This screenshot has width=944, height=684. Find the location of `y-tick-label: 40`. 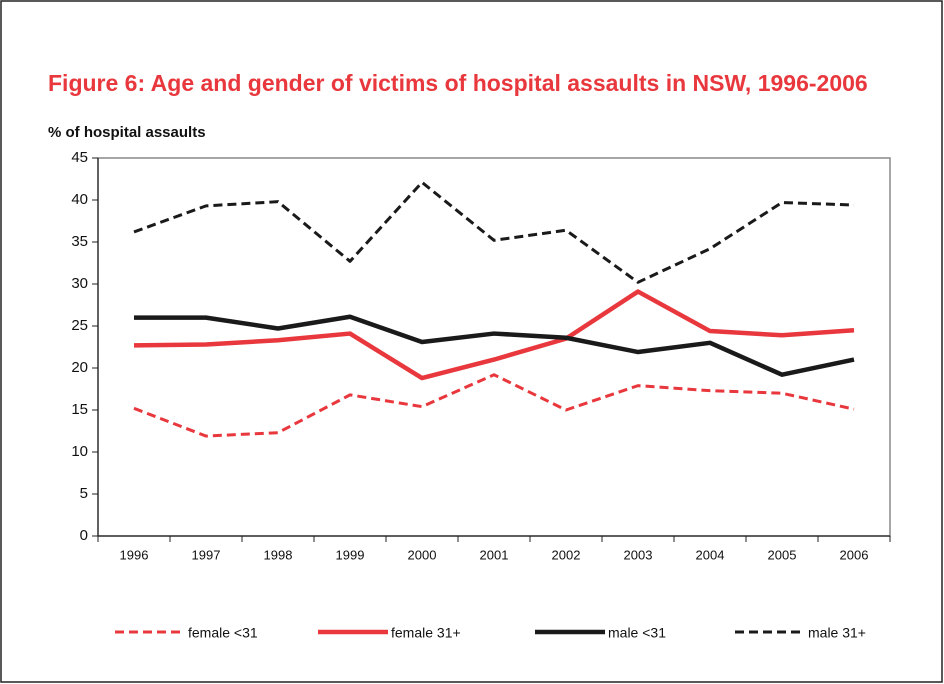

y-tick-label: 40 is located at coordinates (79, 199).